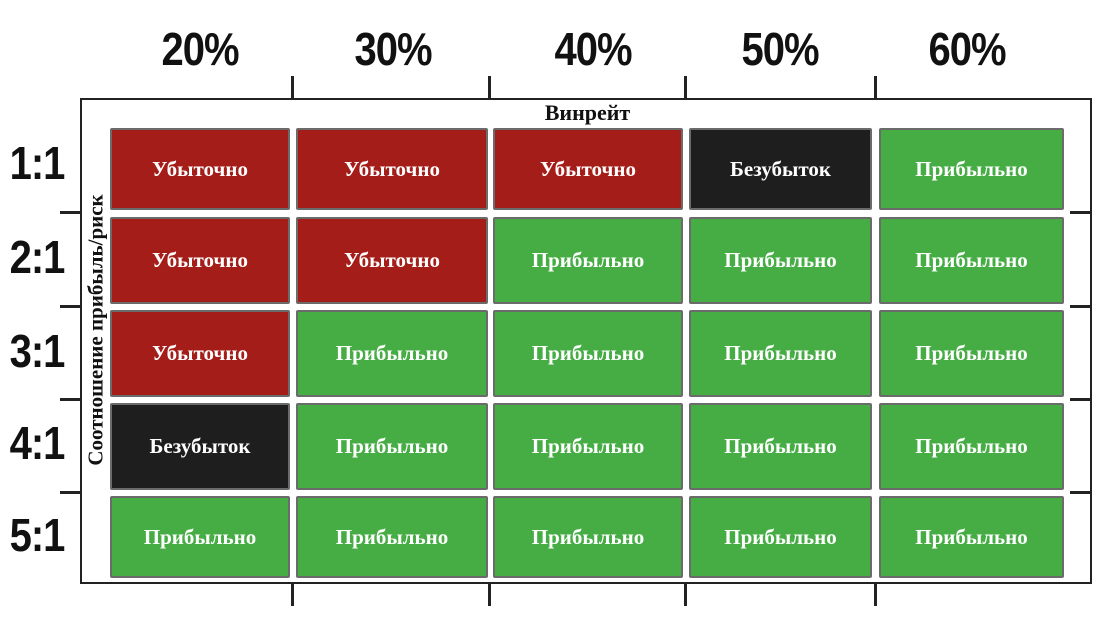  I want to click on risk-reward-axis-label: Соотношение прибыль/риск, so click(95, 330).